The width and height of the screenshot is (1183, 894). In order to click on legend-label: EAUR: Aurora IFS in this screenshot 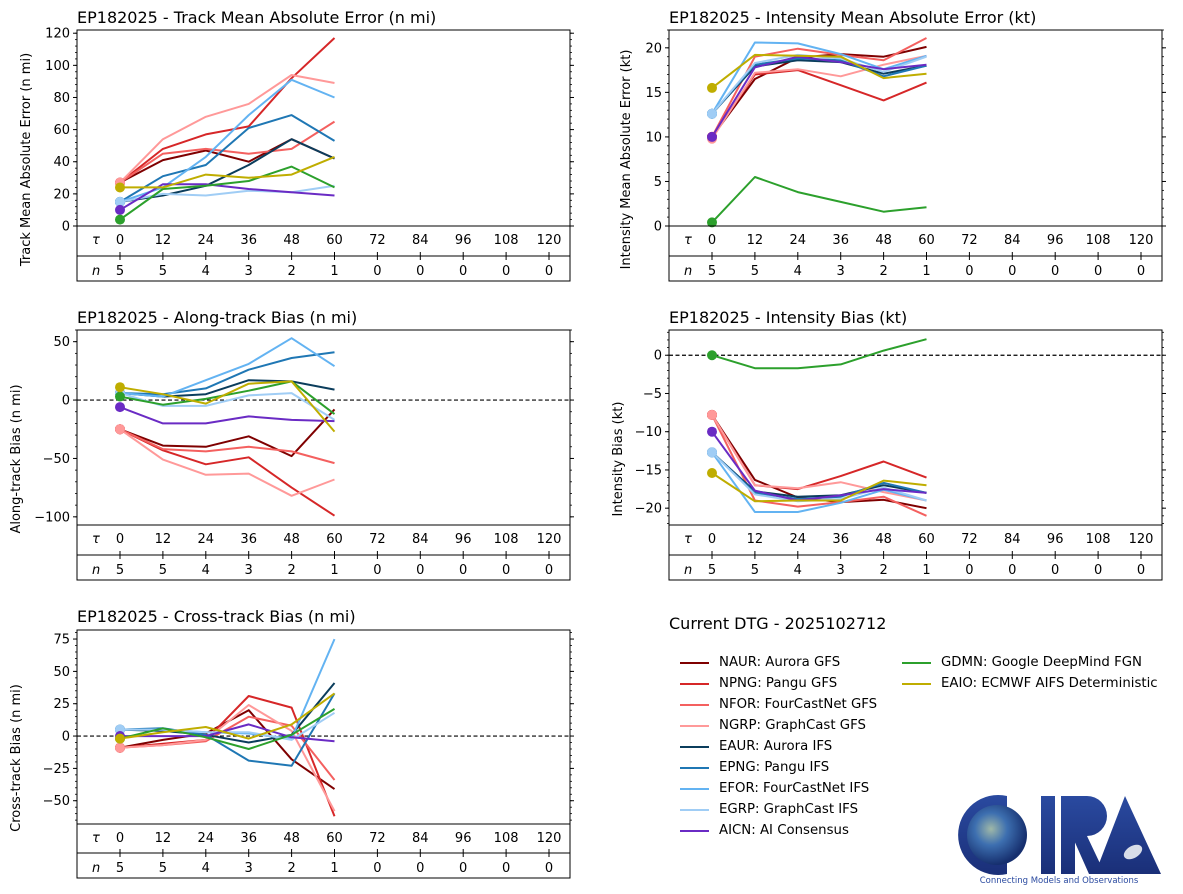, I will do `click(776, 746)`.